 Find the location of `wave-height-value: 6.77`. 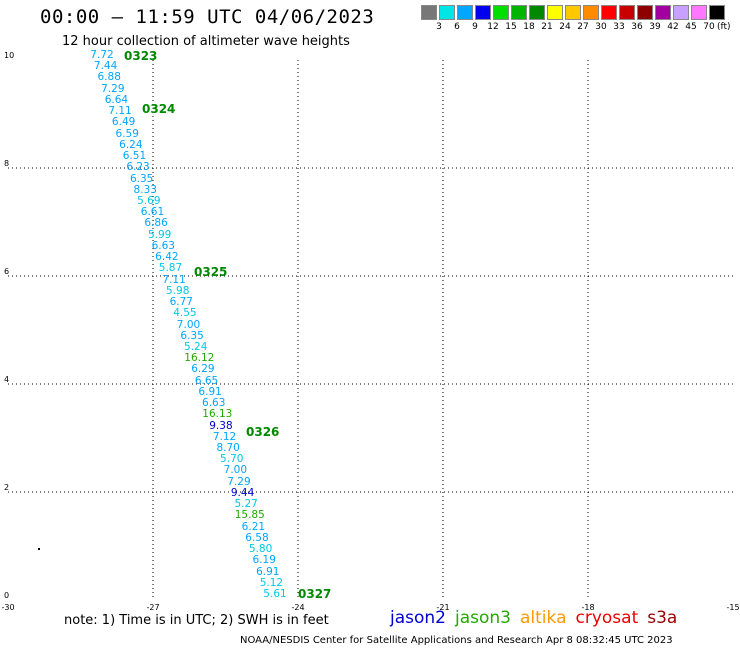

wave-height-value: 6.77 is located at coordinates (181, 302).